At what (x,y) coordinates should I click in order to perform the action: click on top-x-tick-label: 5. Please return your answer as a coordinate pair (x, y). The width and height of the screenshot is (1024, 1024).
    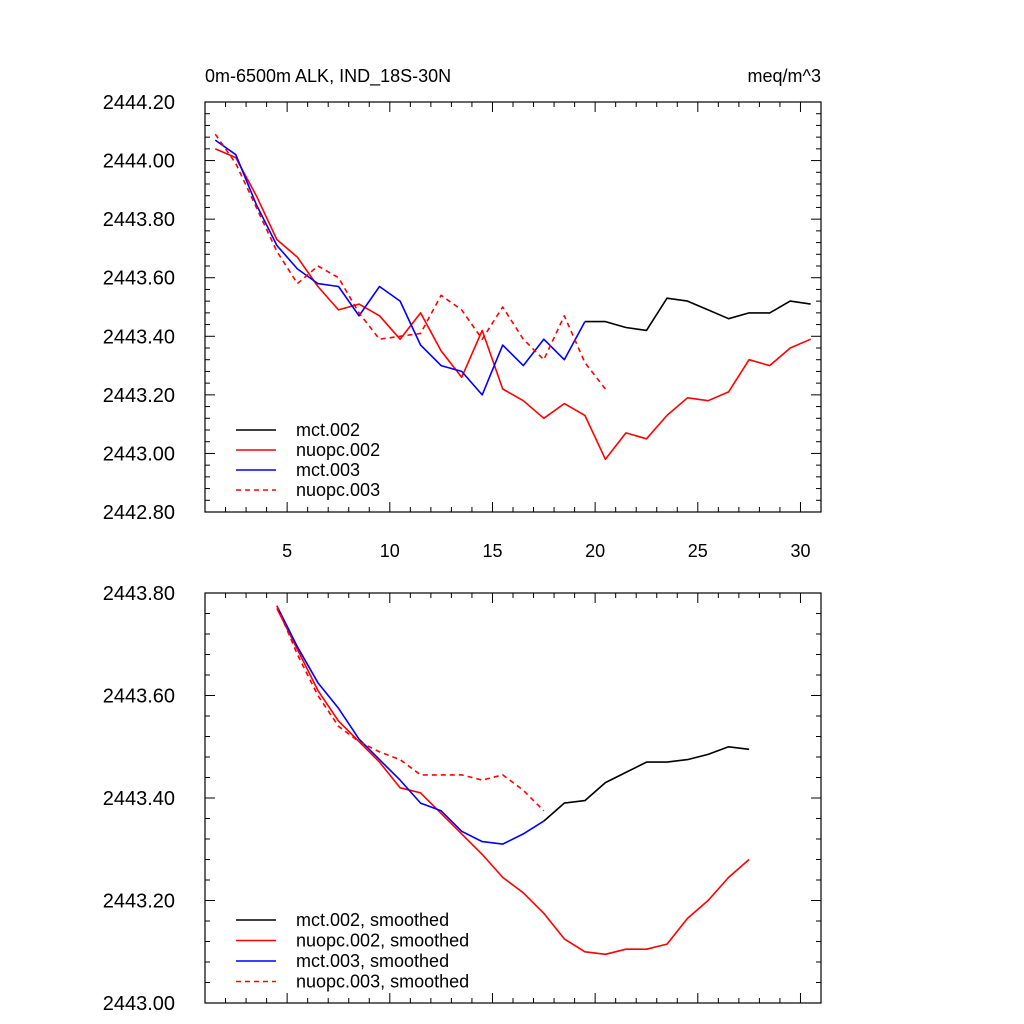
    Looking at the image, I should click on (287, 551).